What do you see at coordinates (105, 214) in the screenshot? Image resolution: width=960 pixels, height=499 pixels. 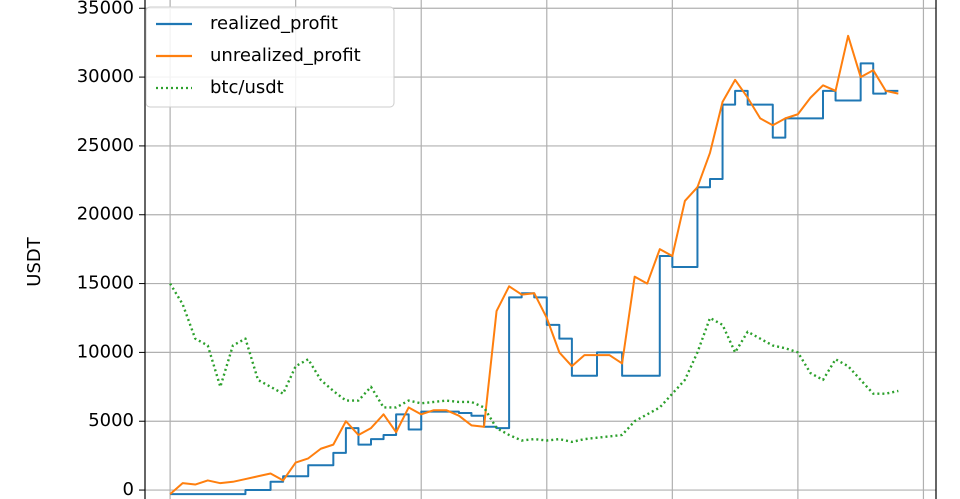 I see `y-tick-label: 20000` at bounding box center [105, 214].